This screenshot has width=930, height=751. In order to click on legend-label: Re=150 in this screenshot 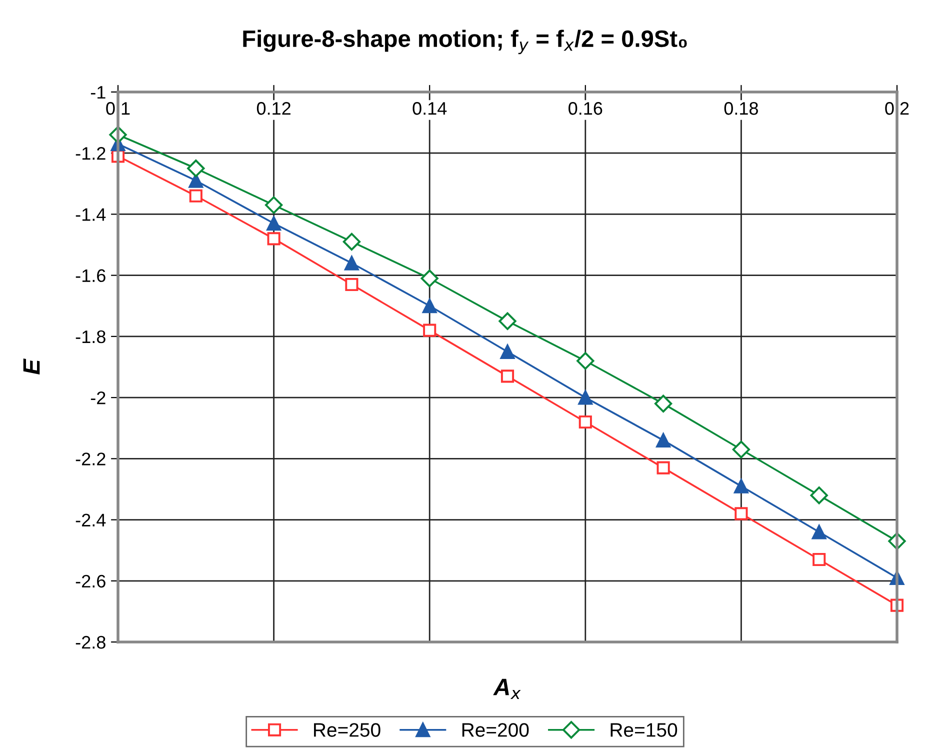, I will do `click(644, 730)`.